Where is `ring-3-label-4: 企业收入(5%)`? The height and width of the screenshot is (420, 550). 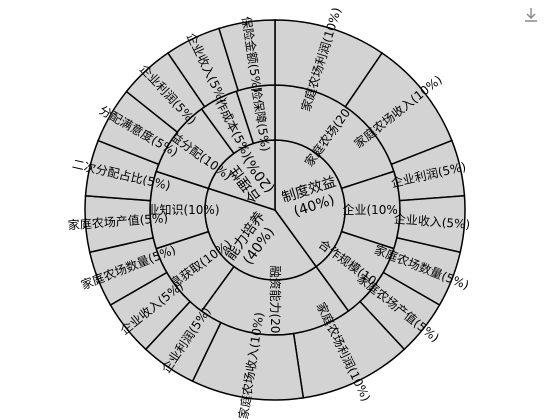 ring-3-label-4: 企业收入(5%) is located at coordinates (431, 221).